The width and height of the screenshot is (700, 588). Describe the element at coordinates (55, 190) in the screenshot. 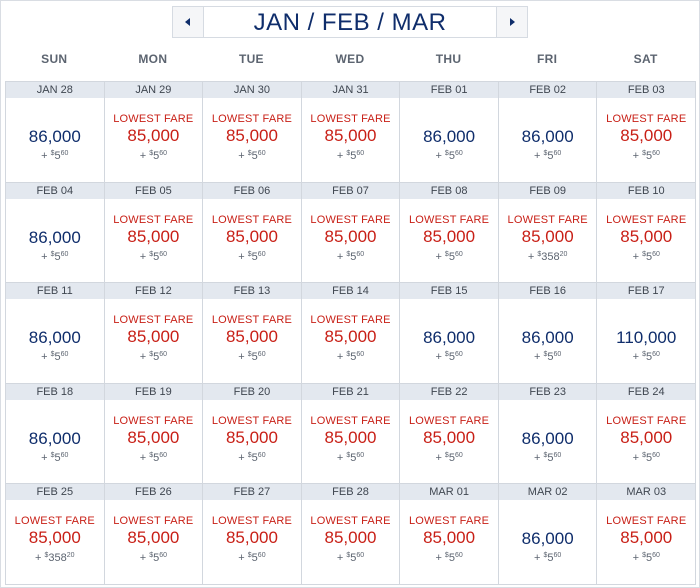

I see `day-date-label: FEB 04` at that location.